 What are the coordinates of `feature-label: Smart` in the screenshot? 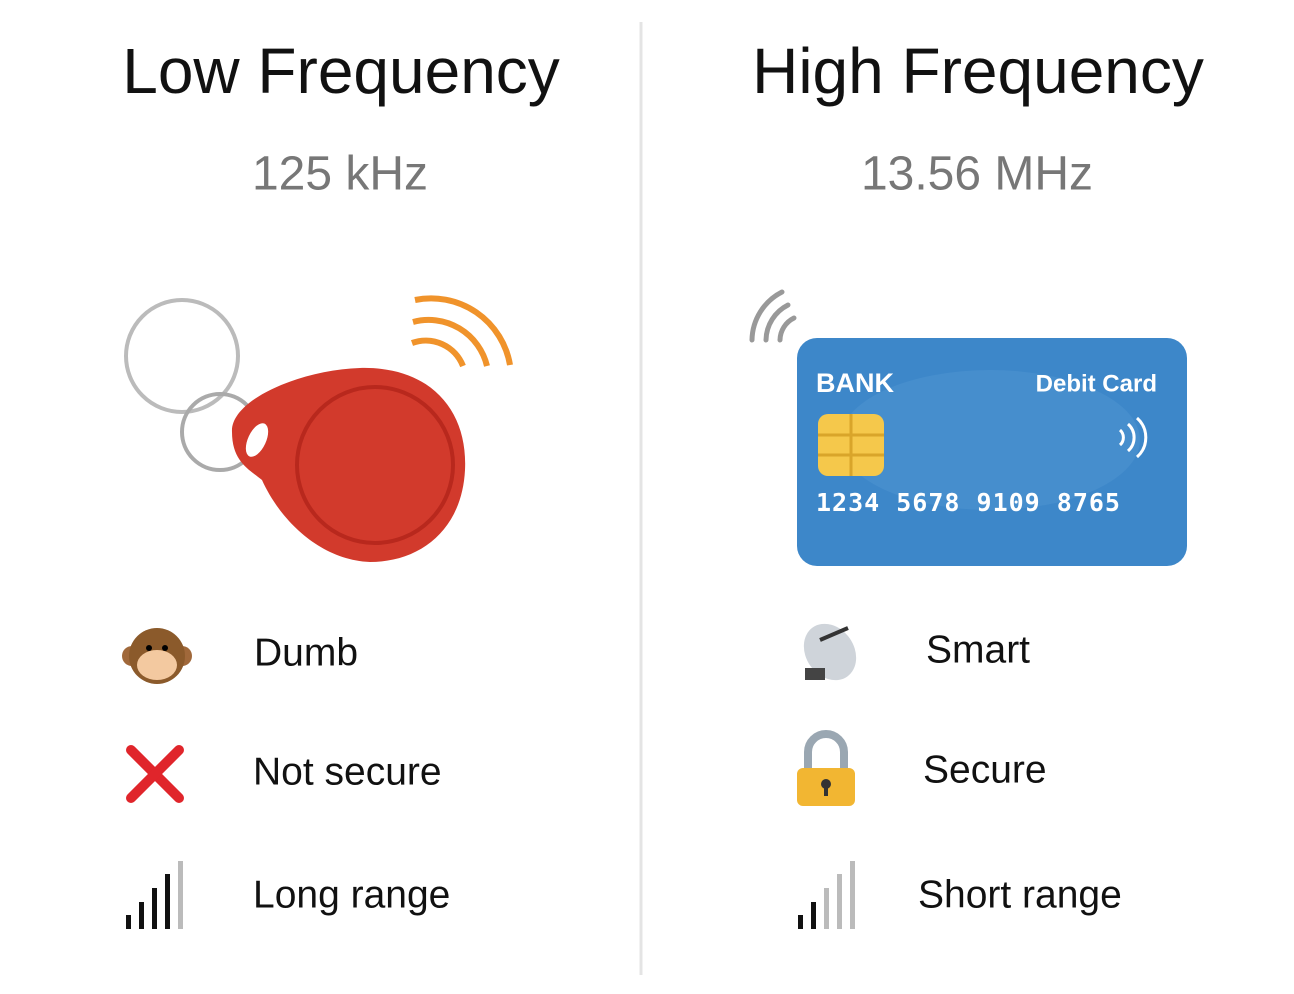 It's located at (978, 649).